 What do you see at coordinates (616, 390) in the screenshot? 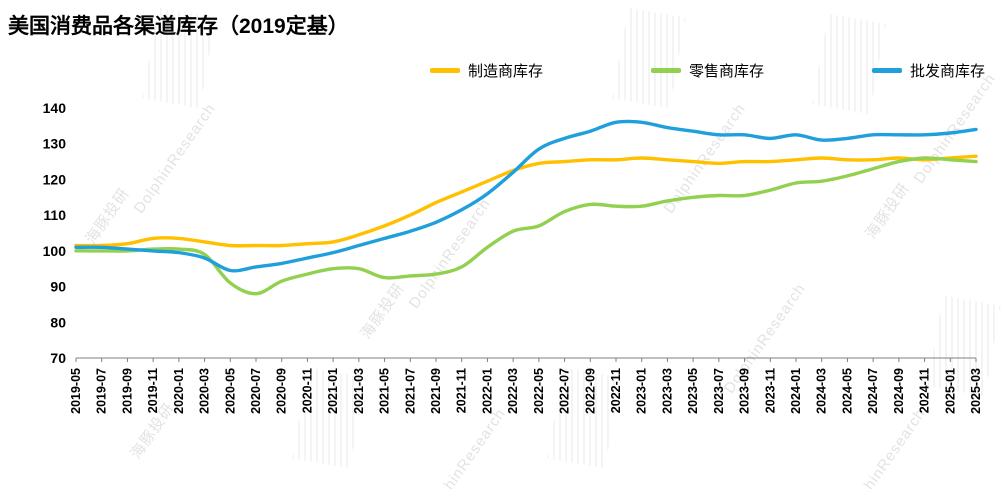
I see `x-tick-label: 2022-11` at bounding box center [616, 390].